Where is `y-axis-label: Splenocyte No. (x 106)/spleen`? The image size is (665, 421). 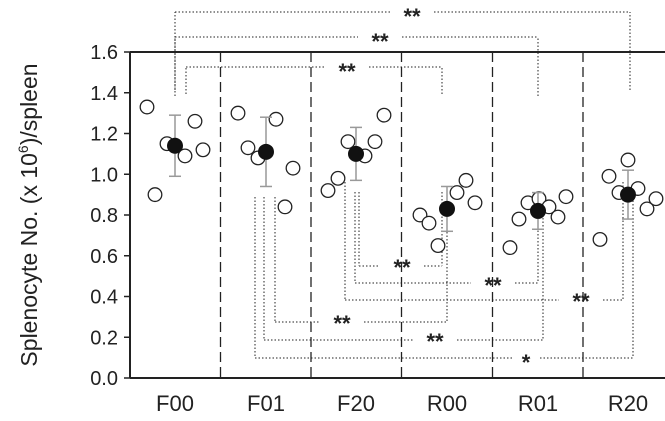
y-axis-label: Splenocyte No. (x 106)/spleen is located at coordinates (28, 214).